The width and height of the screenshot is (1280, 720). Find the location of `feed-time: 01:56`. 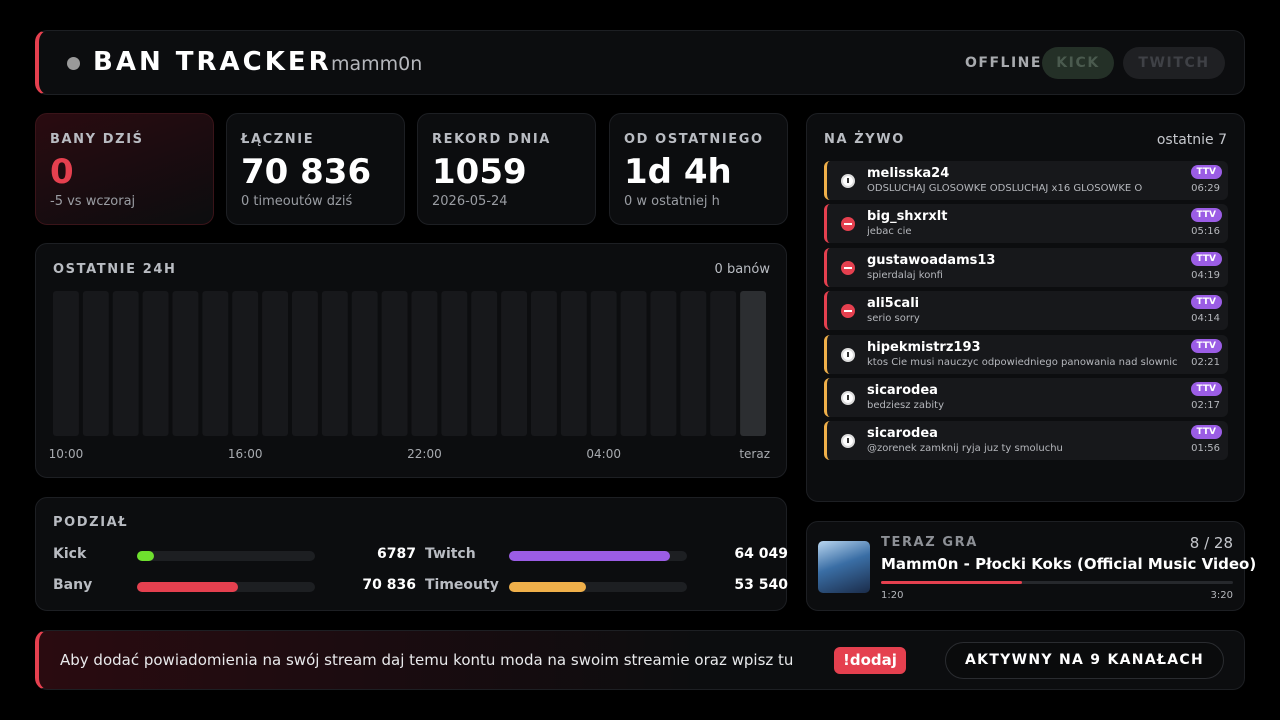

feed-time: 01:56 is located at coordinates (1205, 449).